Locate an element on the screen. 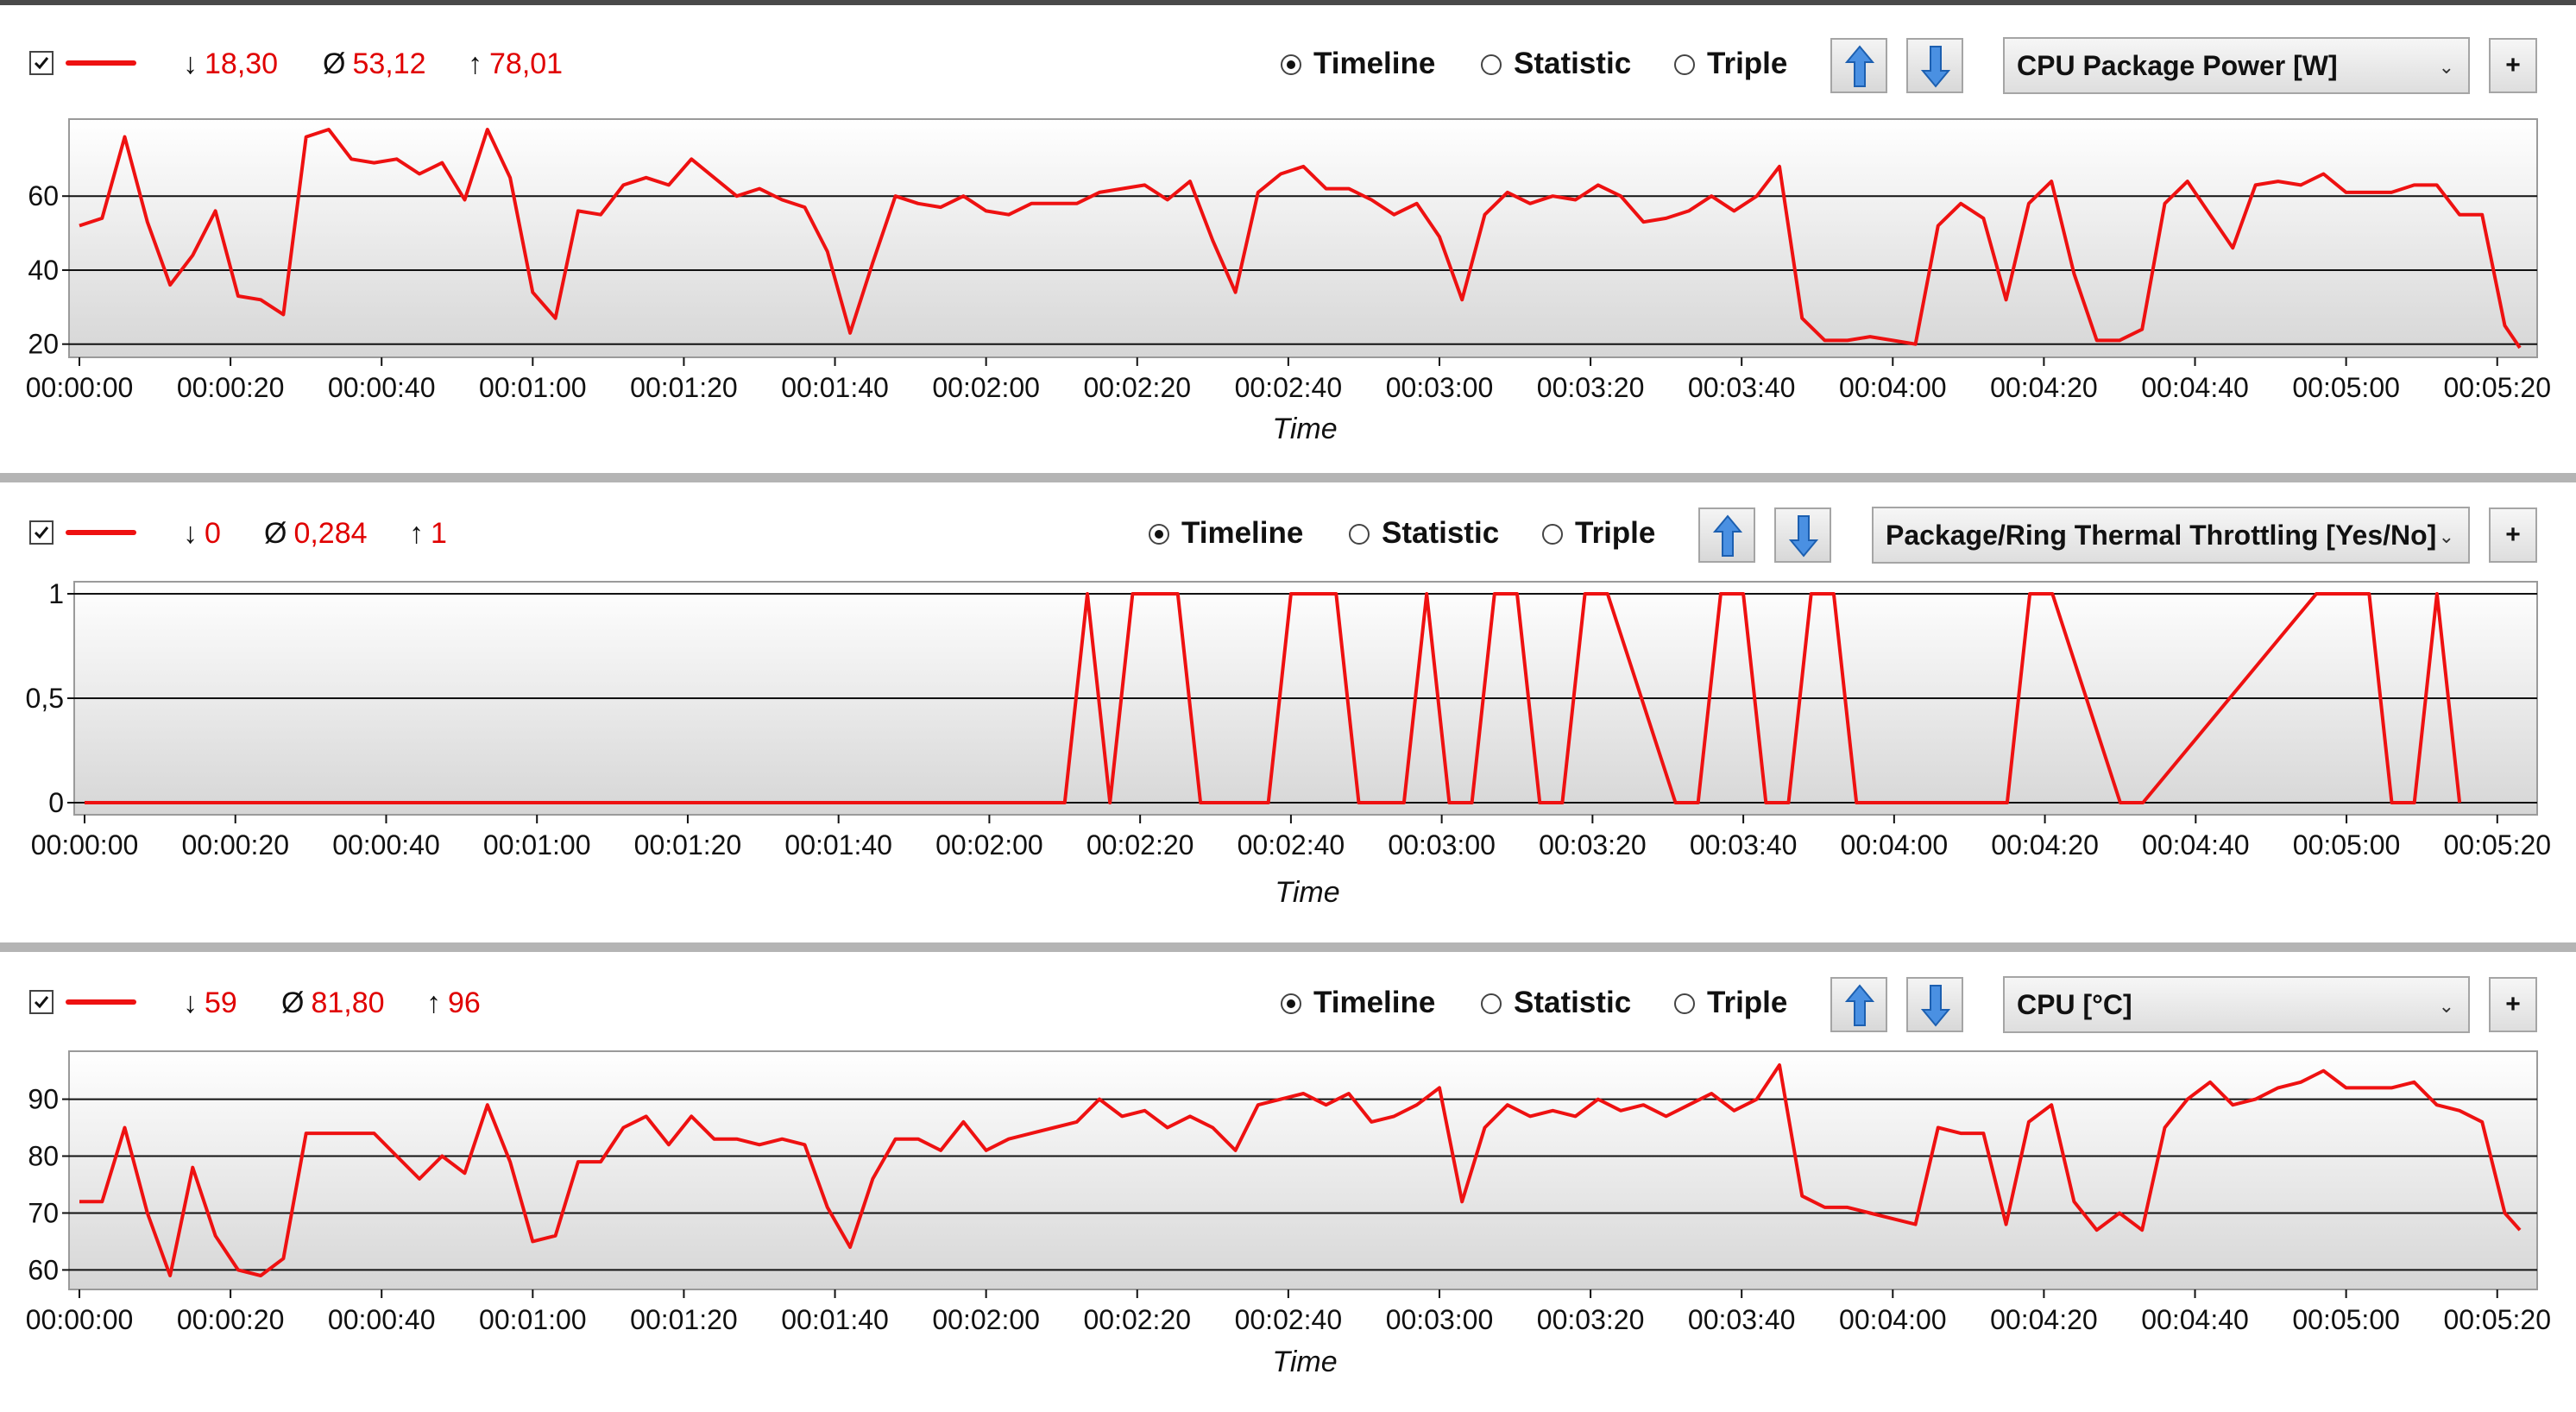 The height and width of the screenshot is (1412, 2576). max-value: ↑ 1 is located at coordinates (428, 533).